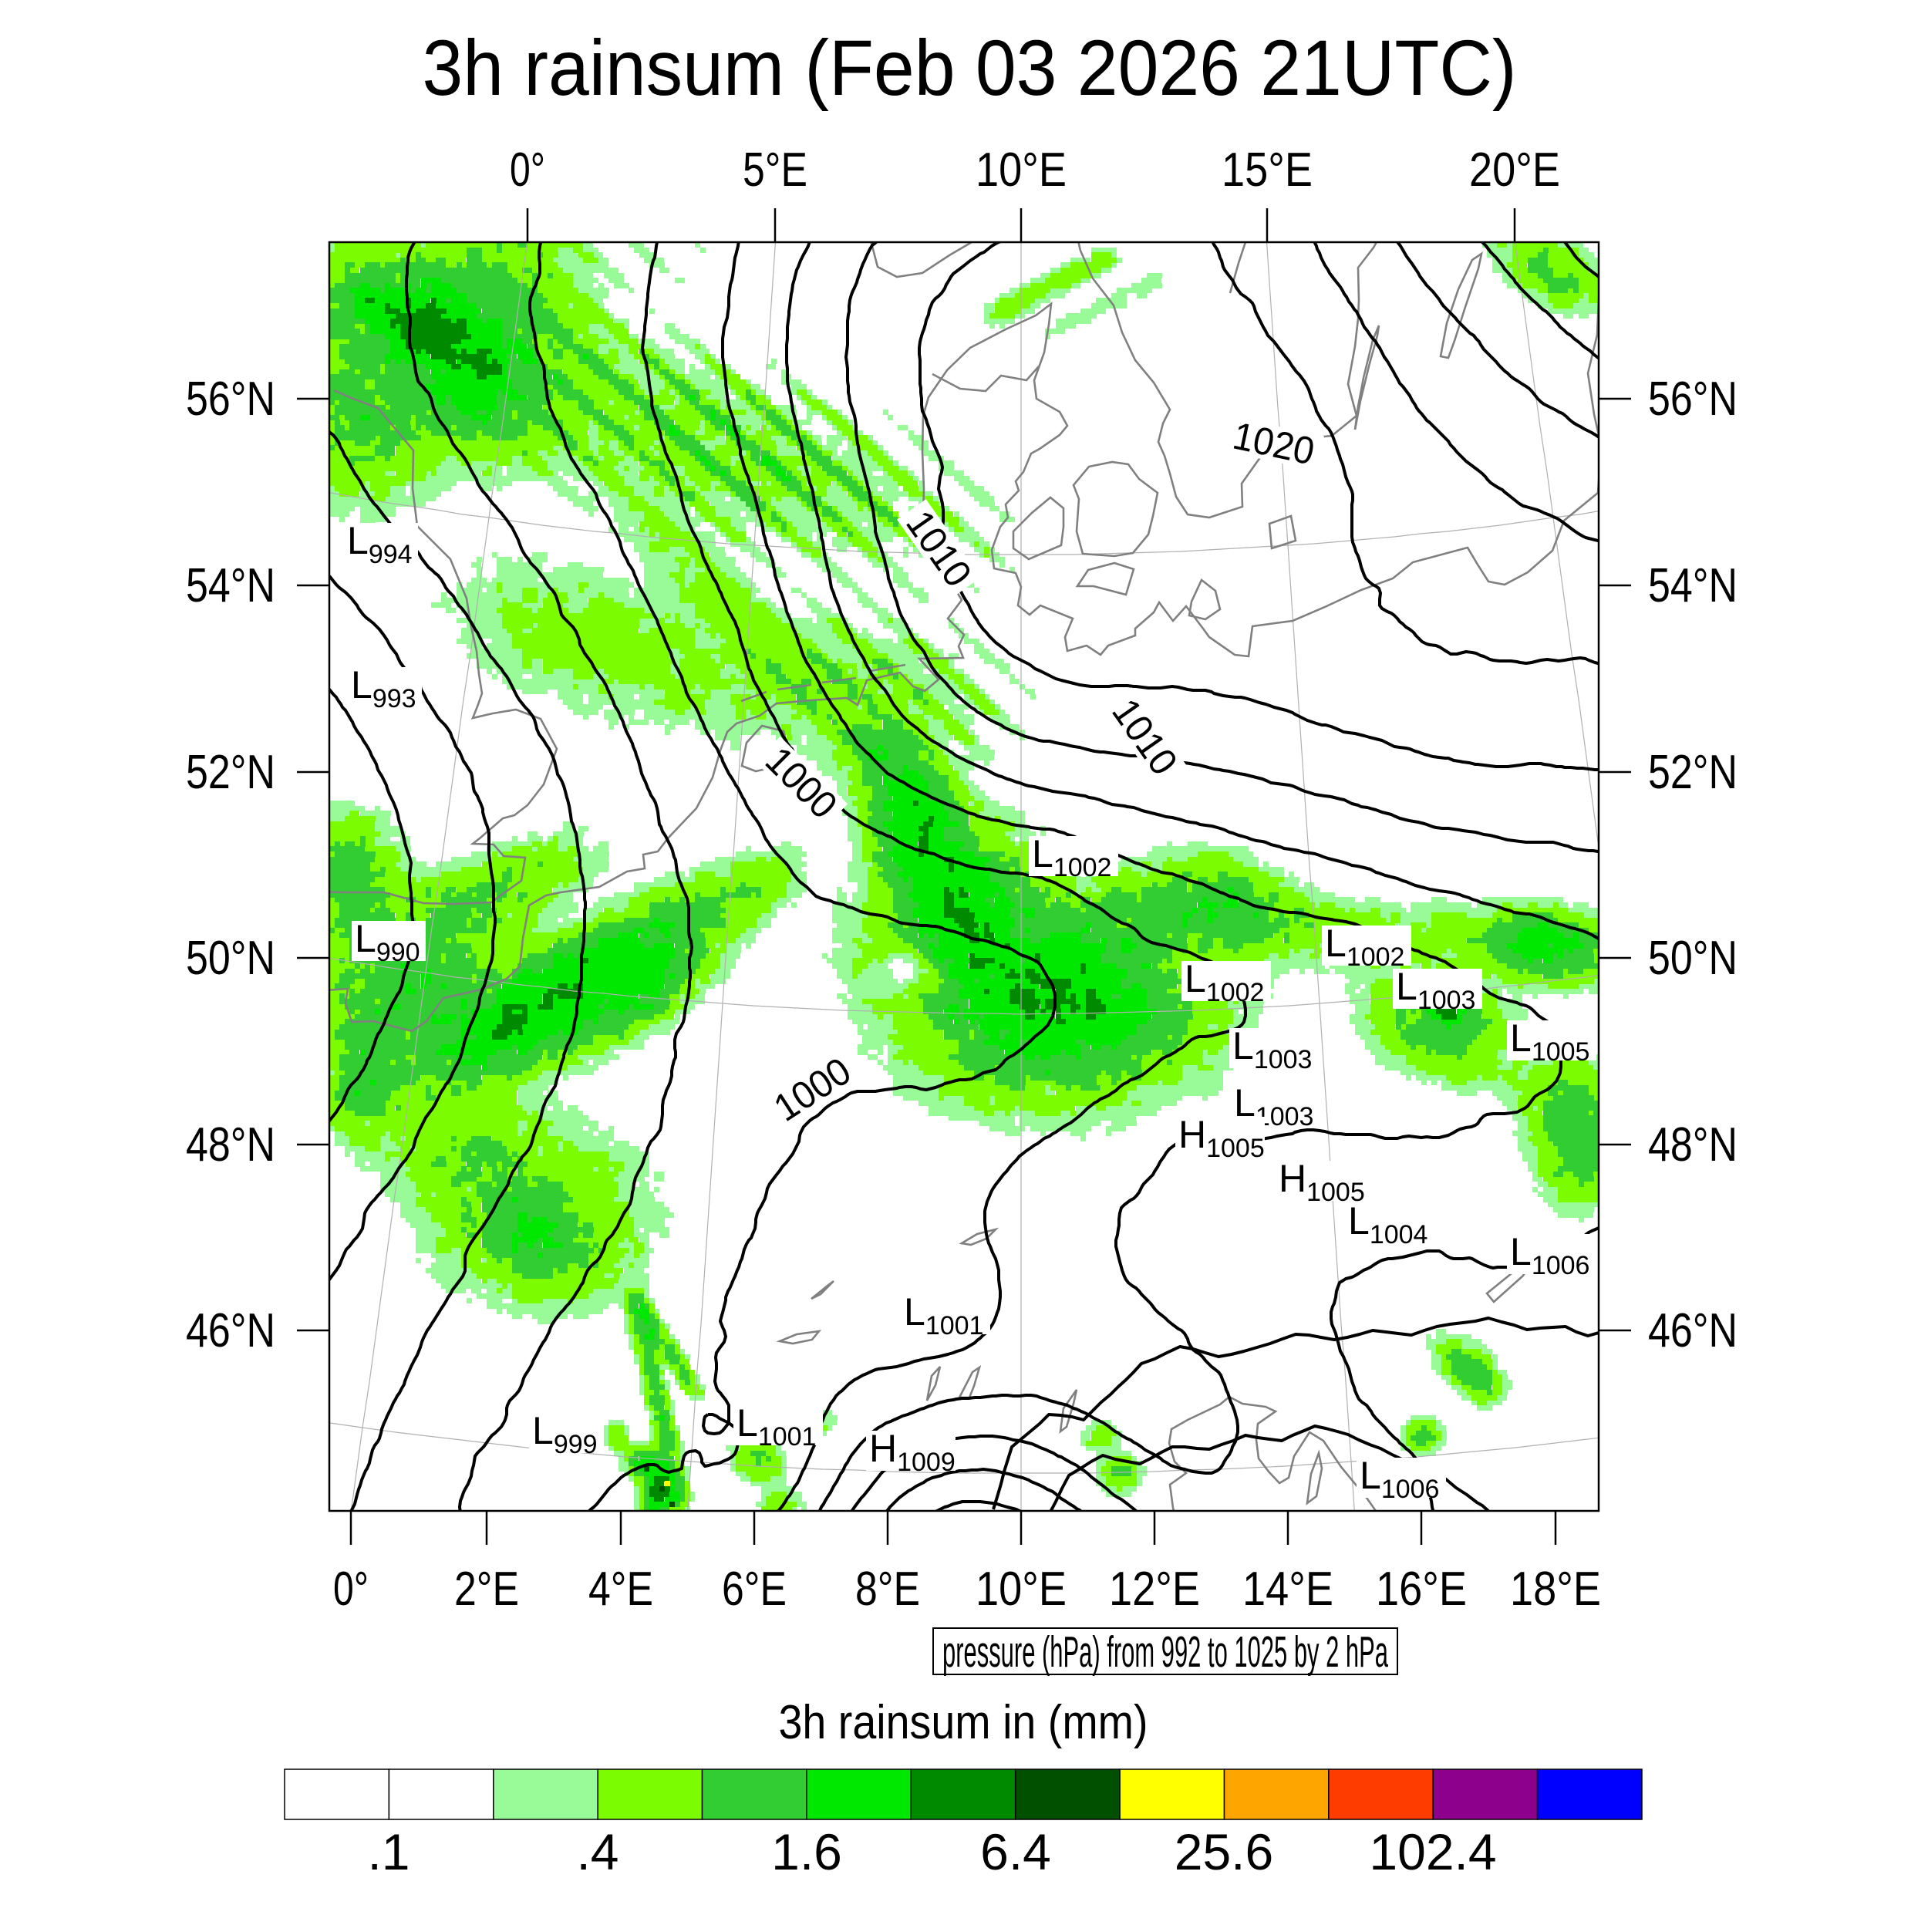  I want to click on svg-text: L1002, so click(1071, 857).